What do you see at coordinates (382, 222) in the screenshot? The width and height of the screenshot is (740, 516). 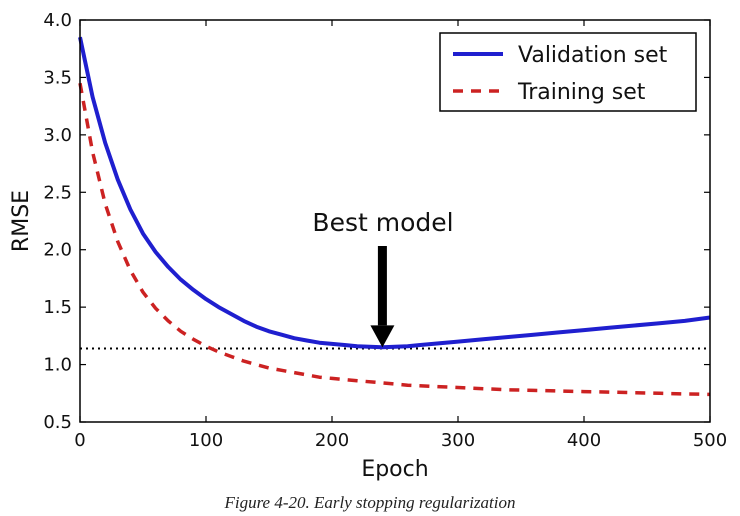 I see `best-model-label: Best model` at bounding box center [382, 222].